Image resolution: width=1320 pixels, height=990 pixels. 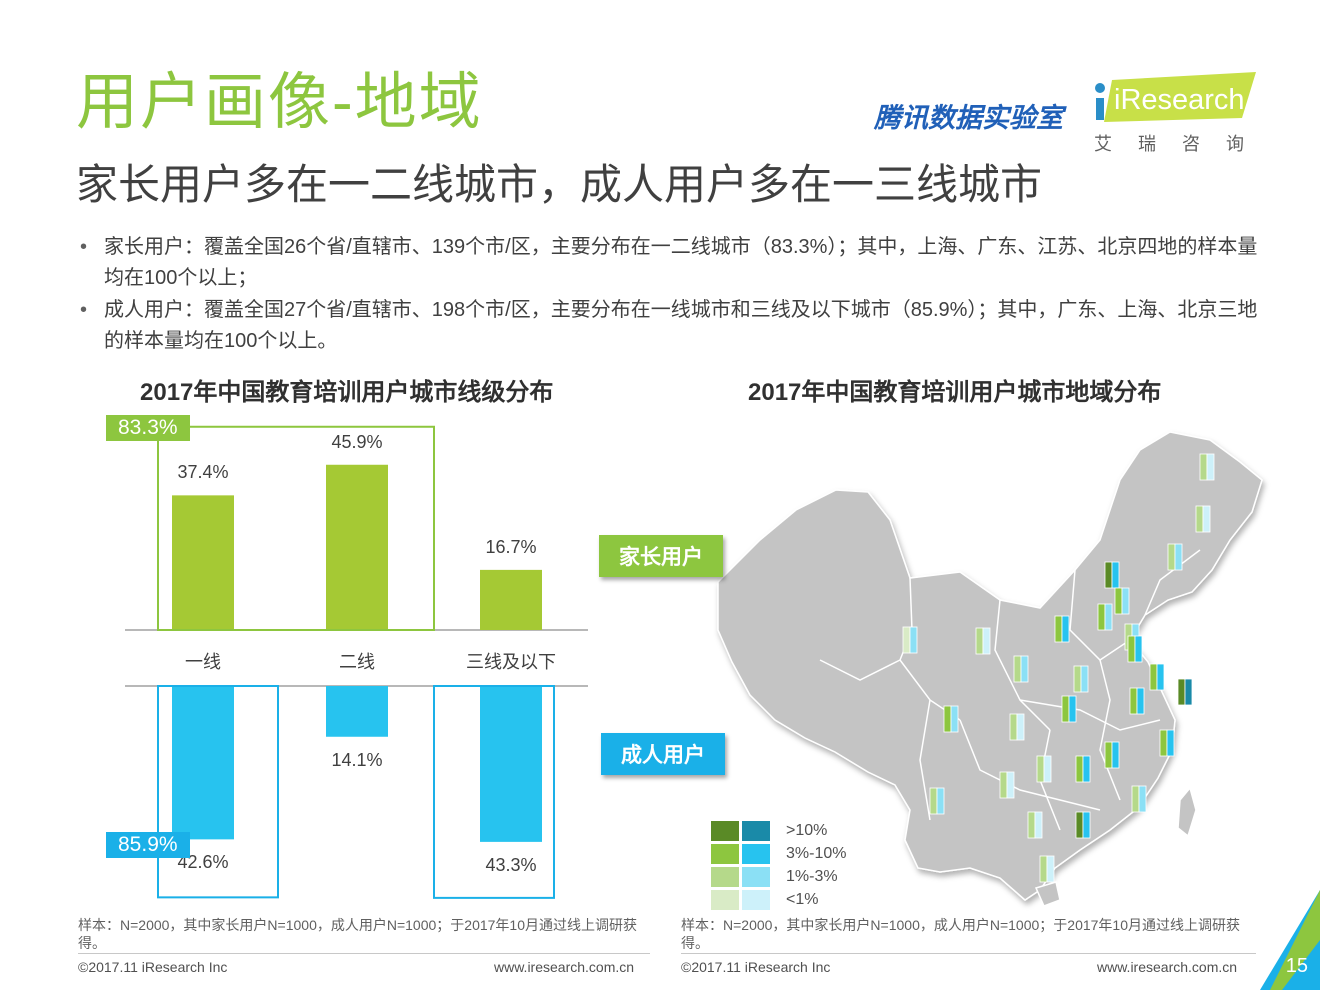 What do you see at coordinates (511, 546) in the screenshot?
I see `bar-label-parent: 16.7%` at bounding box center [511, 546].